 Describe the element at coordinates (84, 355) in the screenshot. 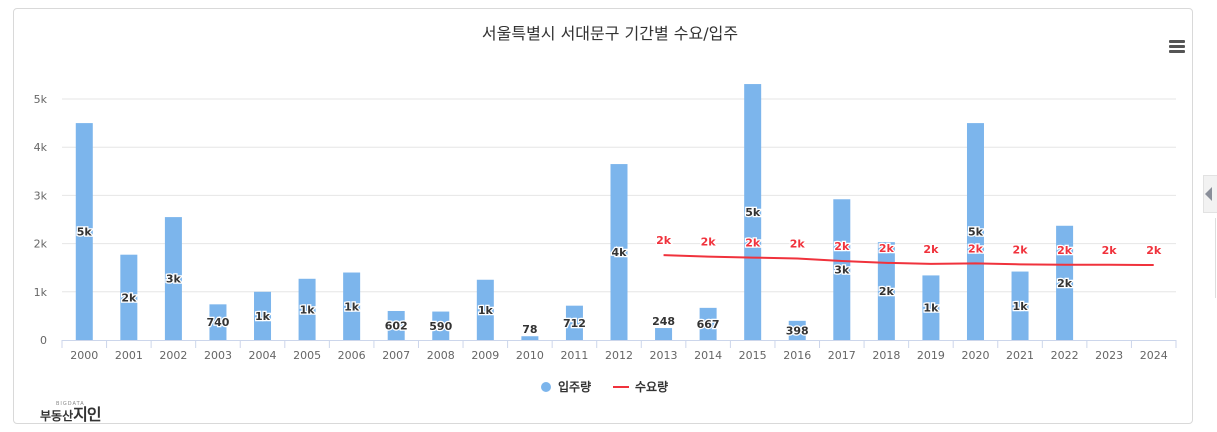

I see `x-tick-label: 2000` at that location.